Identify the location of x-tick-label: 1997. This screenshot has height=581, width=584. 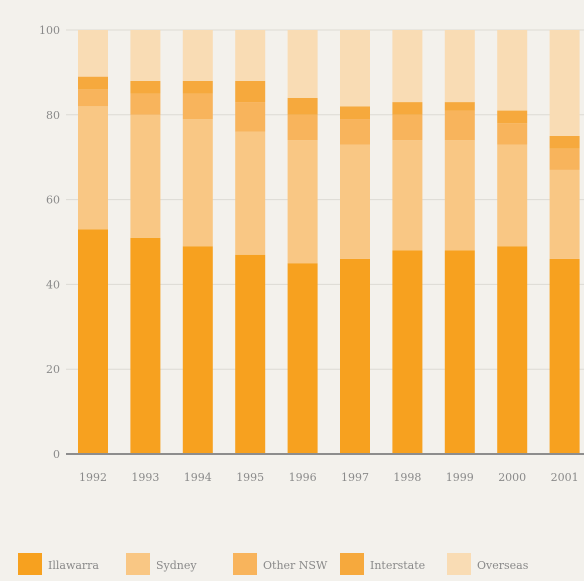
(355, 477).